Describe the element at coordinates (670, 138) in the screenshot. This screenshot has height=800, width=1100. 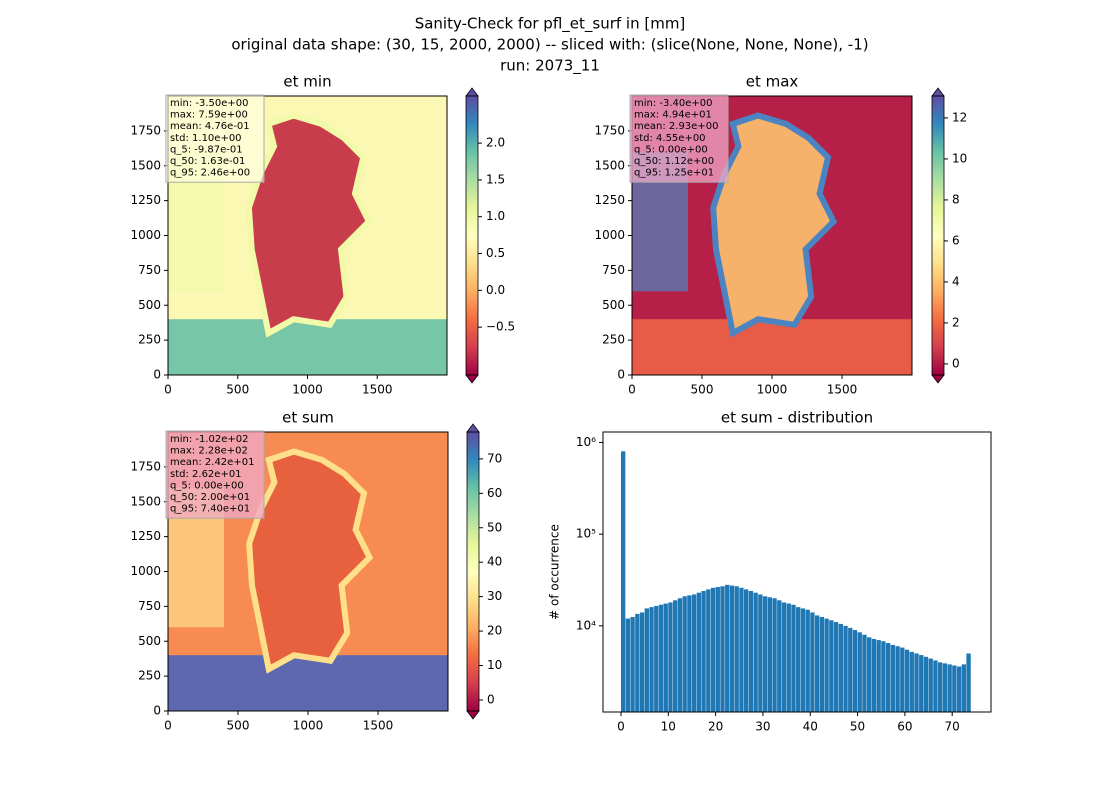
I see `stats-text: std: 4.55e+00` at that location.